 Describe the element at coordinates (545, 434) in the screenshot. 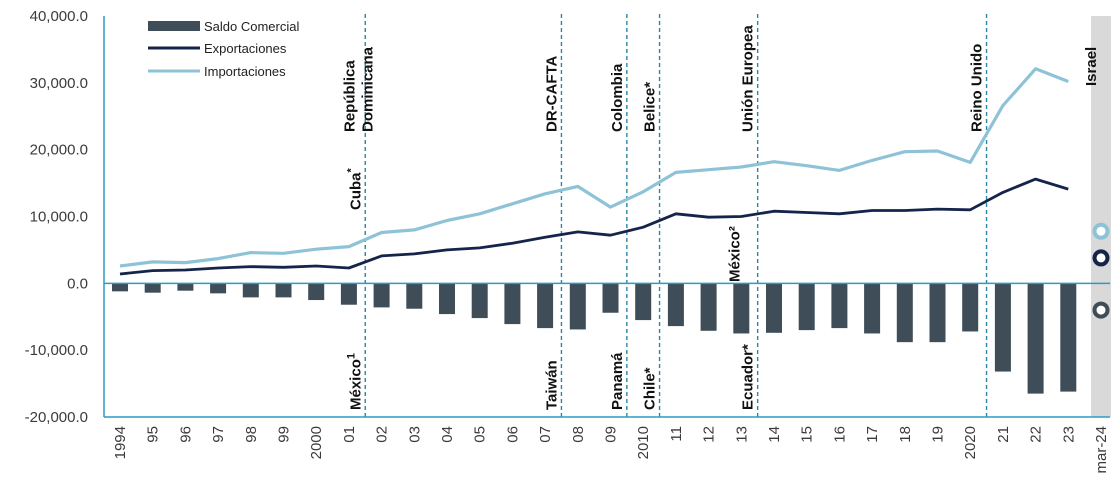

I see `x-tick-label: 07` at that location.